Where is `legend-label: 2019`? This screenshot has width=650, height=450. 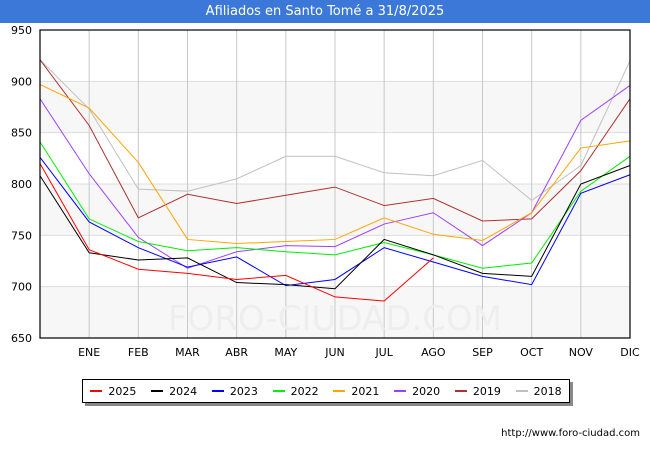 legend-label: 2019 is located at coordinates (486, 391).